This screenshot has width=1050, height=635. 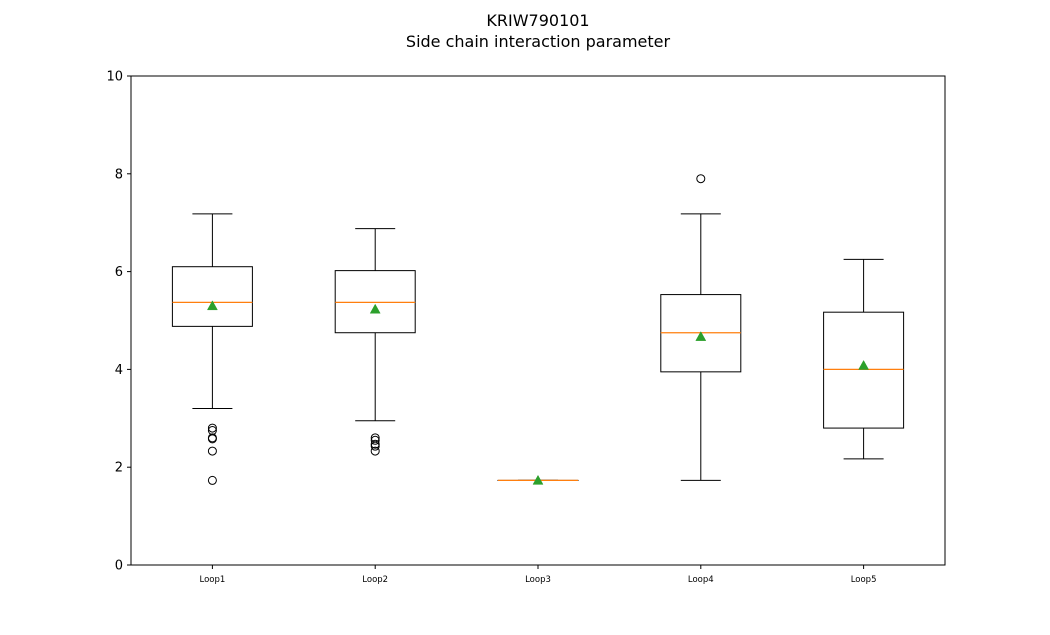 I want to click on chart-title-line-1: KRIW790101, so click(x=537, y=20).